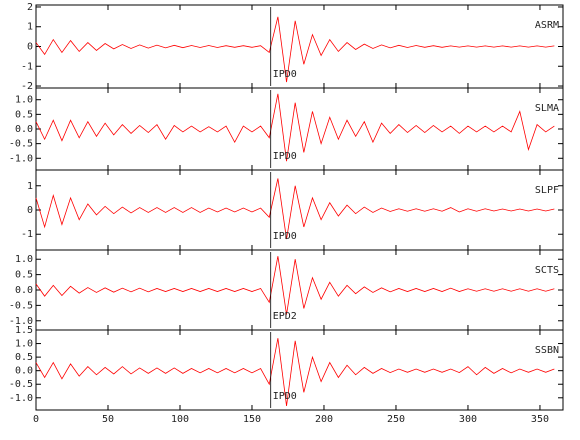 This screenshot has height=440, width=580. I want to click on x-tick-label: 350, so click(540, 419).